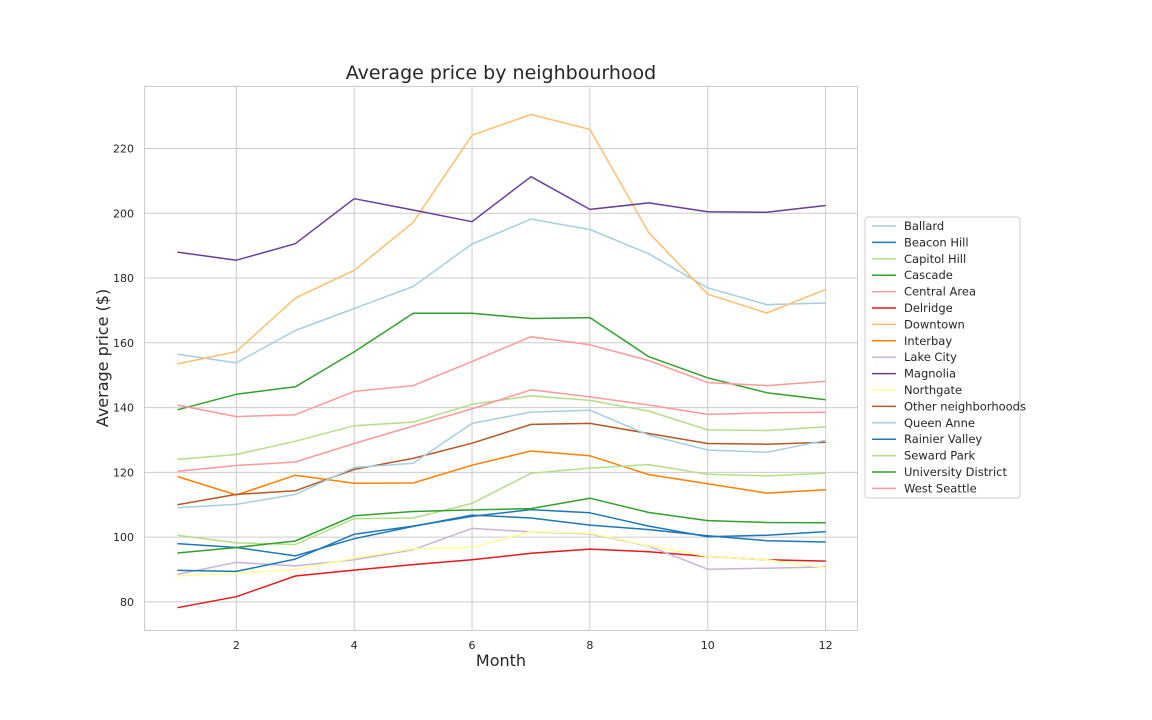 The width and height of the screenshot is (1152, 720). Describe the element at coordinates (127, 602) in the screenshot. I see `y-tick-label: 80` at that location.